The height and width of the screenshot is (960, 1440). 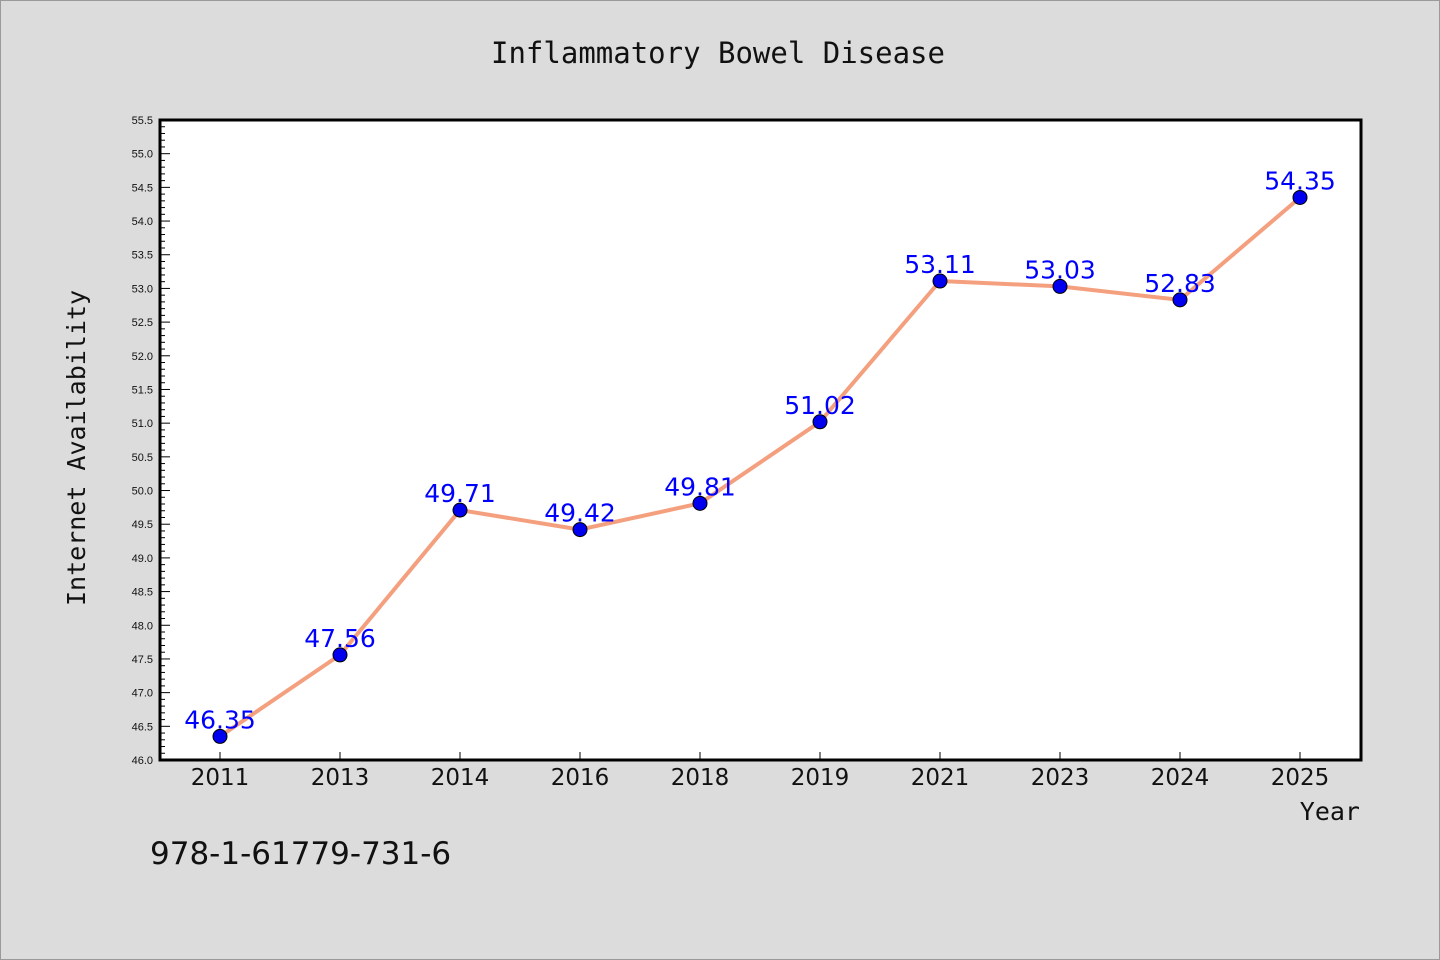 What do you see at coordinates (940, 264) in the screenshot?
I see `data-label: 53.11` at bounding box center [940, 264].